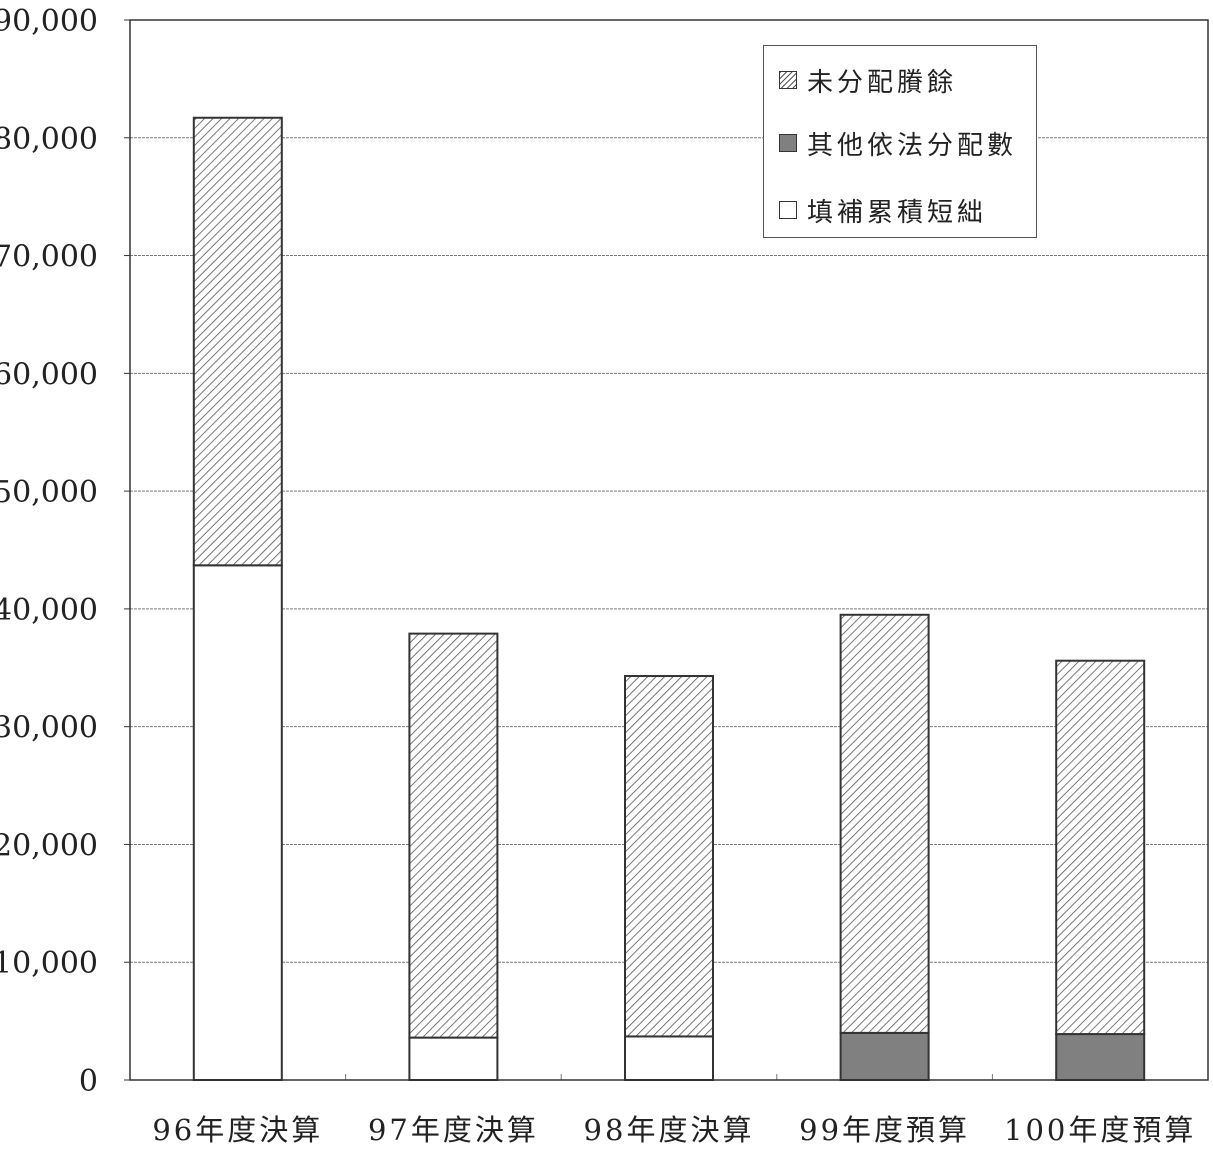 The image size is (1213, 1152). Describe the element at coordinates (884, 1130) in the screenshot. I see `x-tick-label: 99年度預算` at that location.